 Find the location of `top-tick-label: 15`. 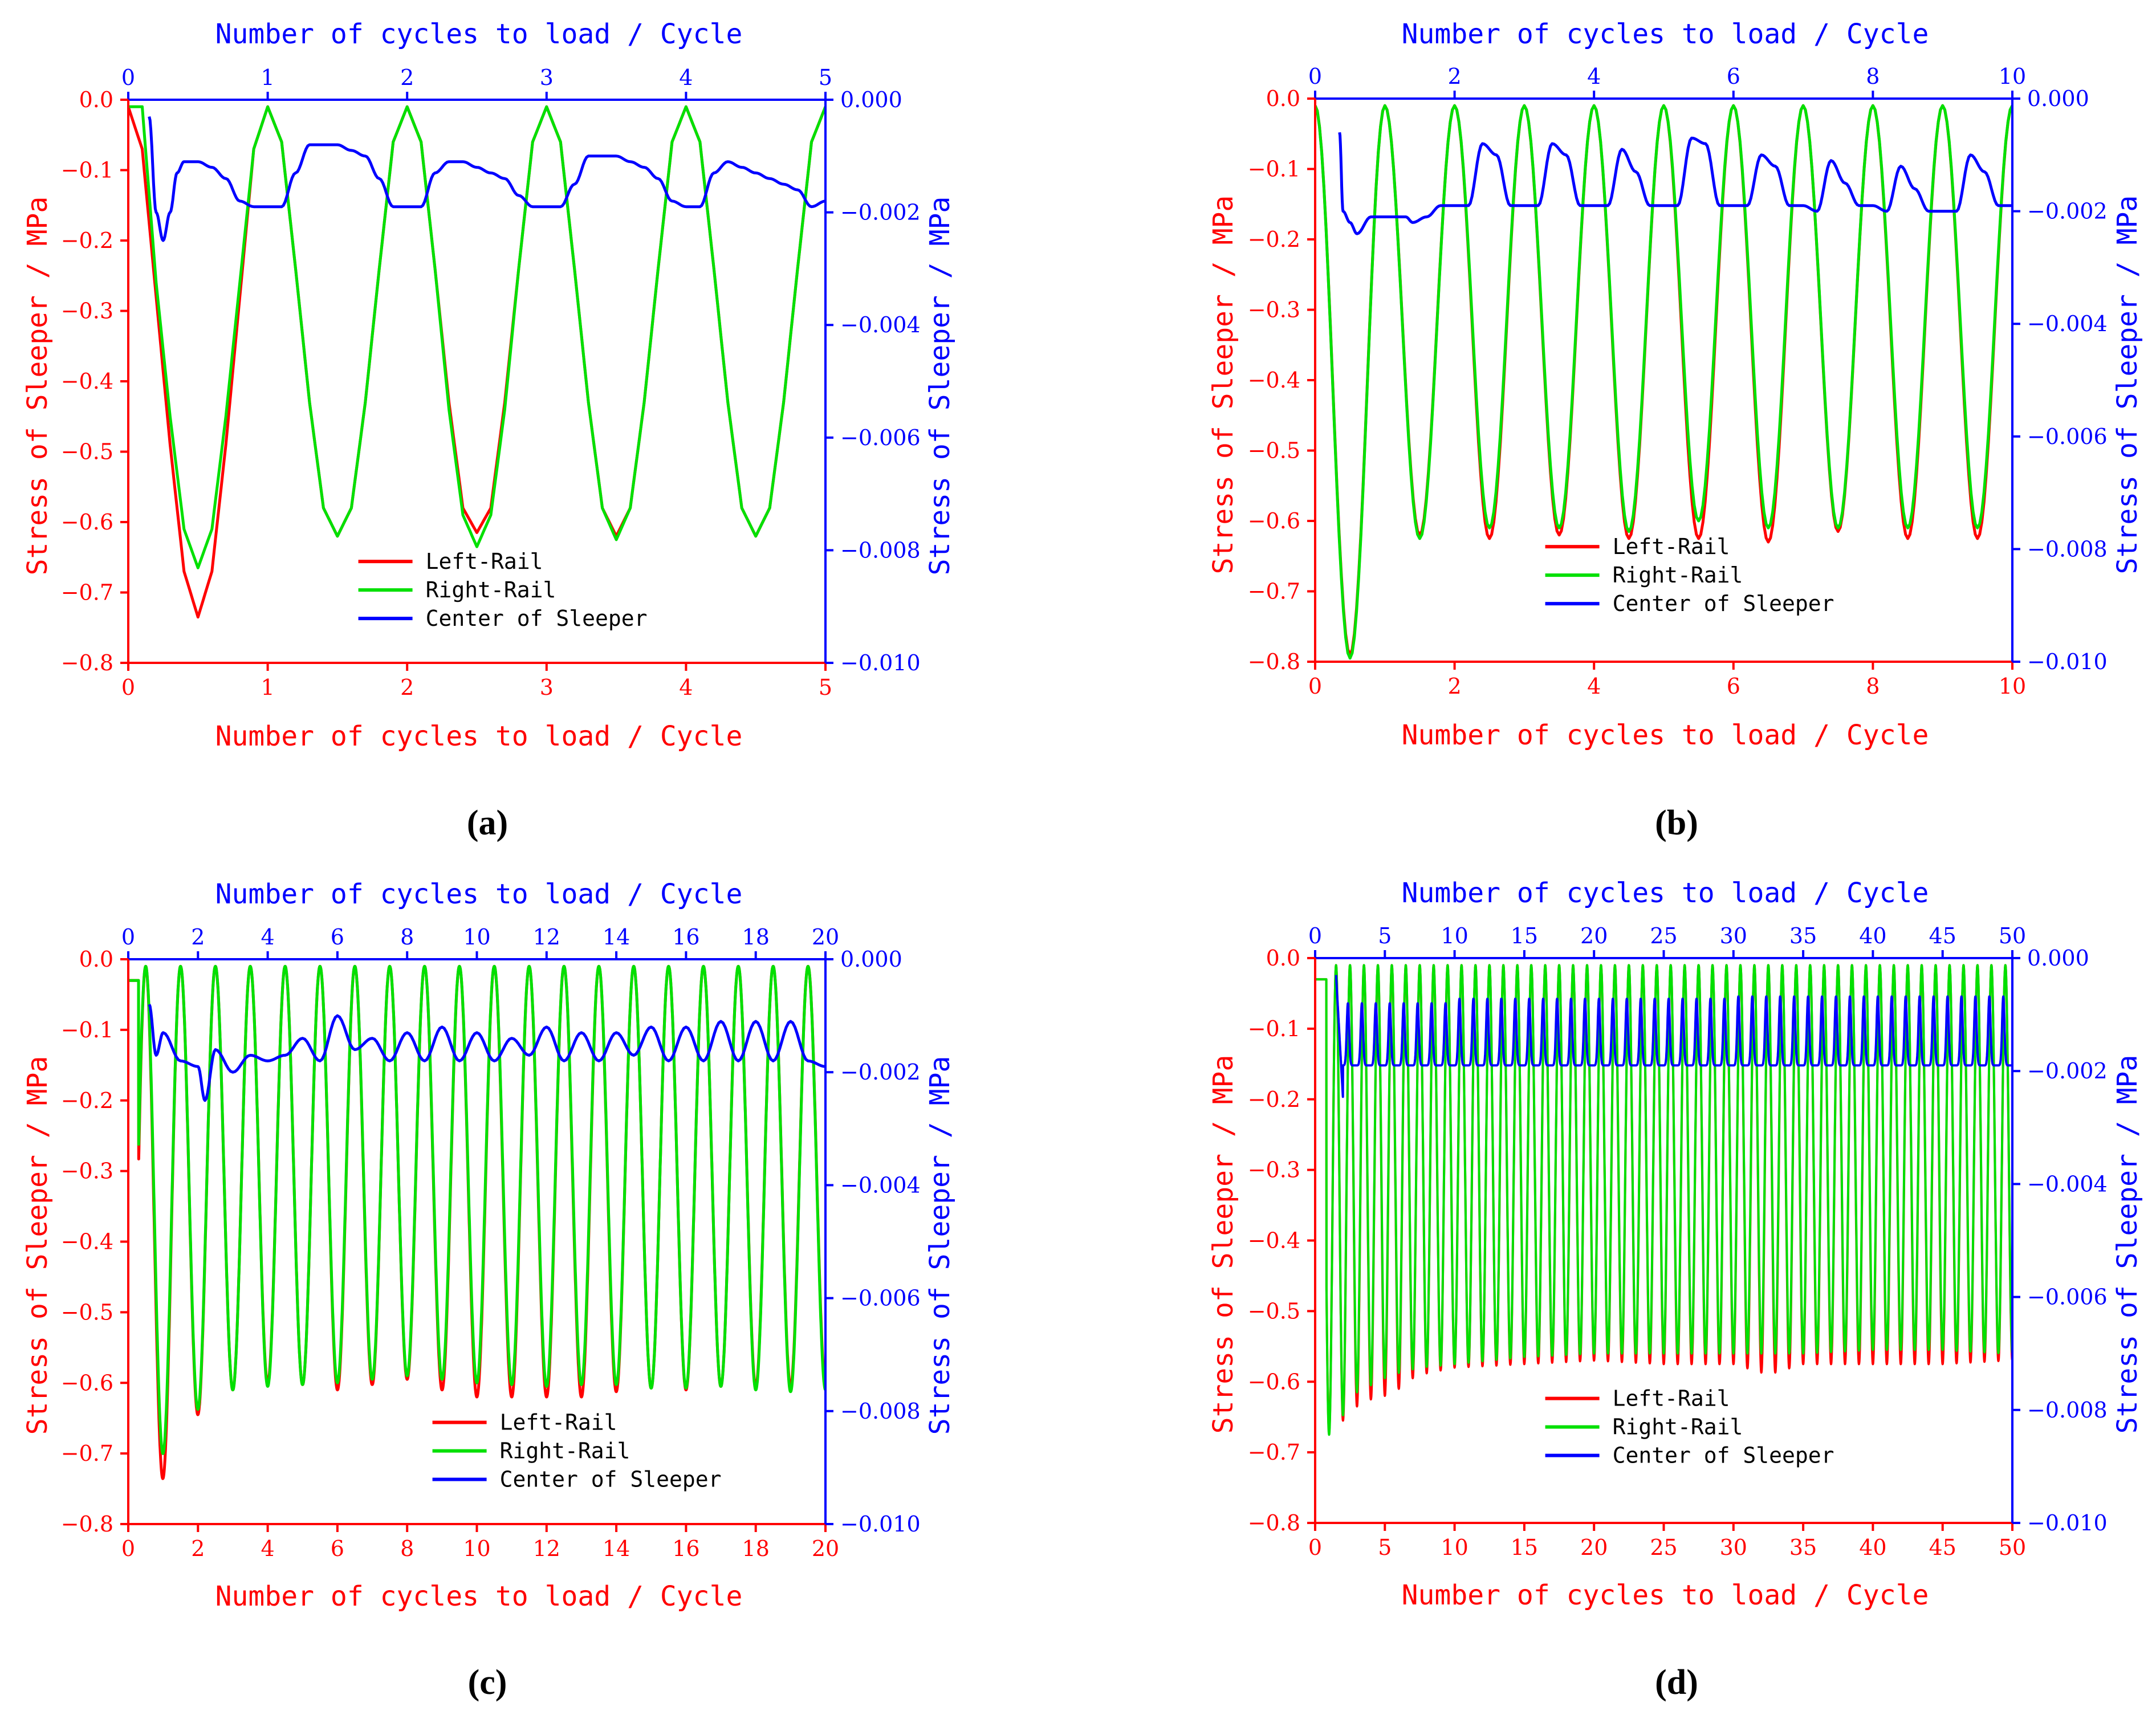

top-tick-label: 15 is located at coordinates (1524, 935).